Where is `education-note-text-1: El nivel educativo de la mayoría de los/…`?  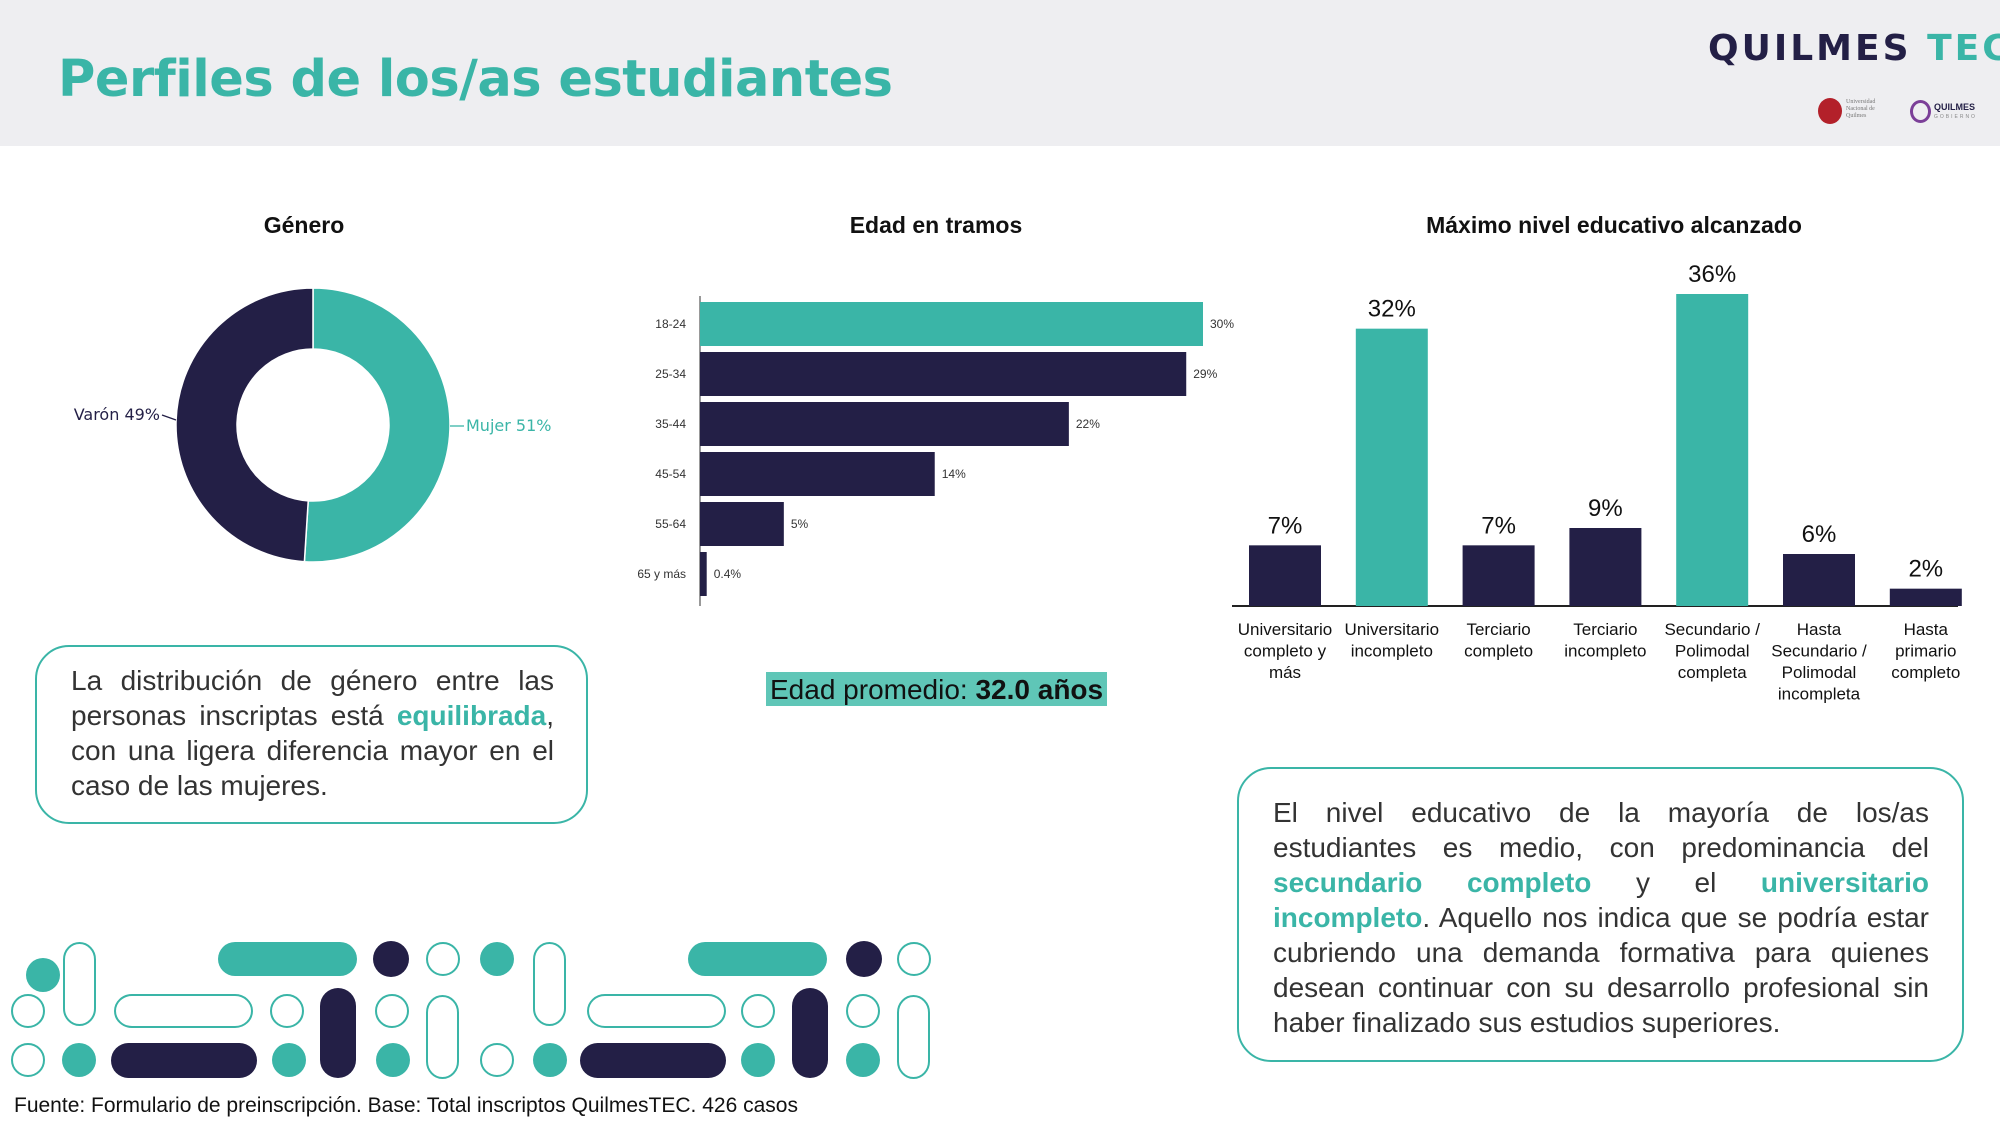
education-note-text-1: El nivel educativo de la mayoría de los/… is located at coordinates (1601, 830).